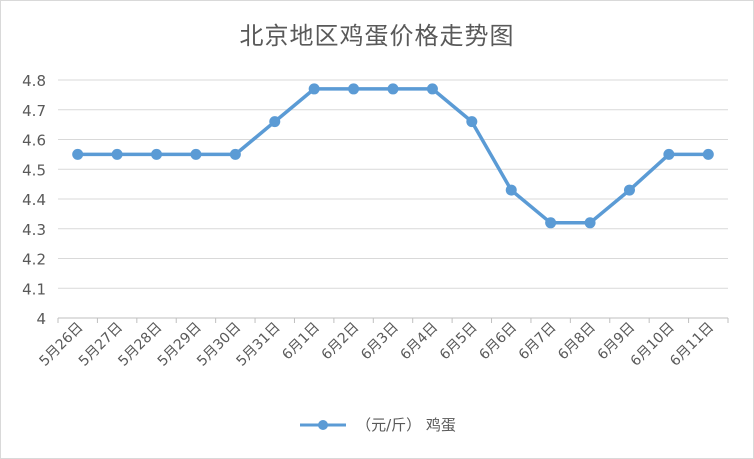 The height and width of the screenshot is (459, 754). I want to click on x-tick-label: 6月3日, so click(380, 342).